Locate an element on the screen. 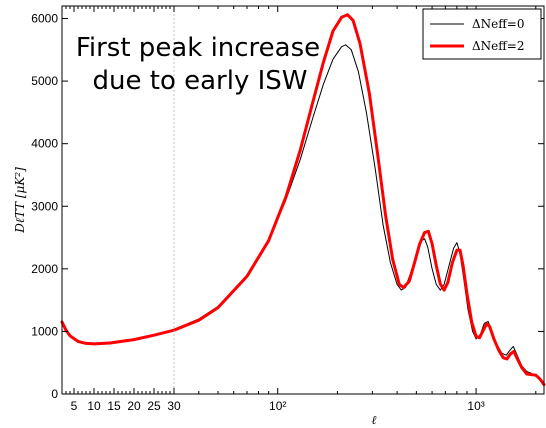 The height and width of the screenshot is (428, 546). x-tick-label: 20 is located at coordinates (134, 406).